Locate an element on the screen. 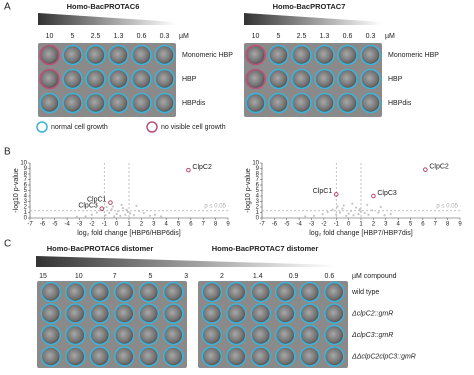  concentration: 5 is located at coordinates (150, 276).